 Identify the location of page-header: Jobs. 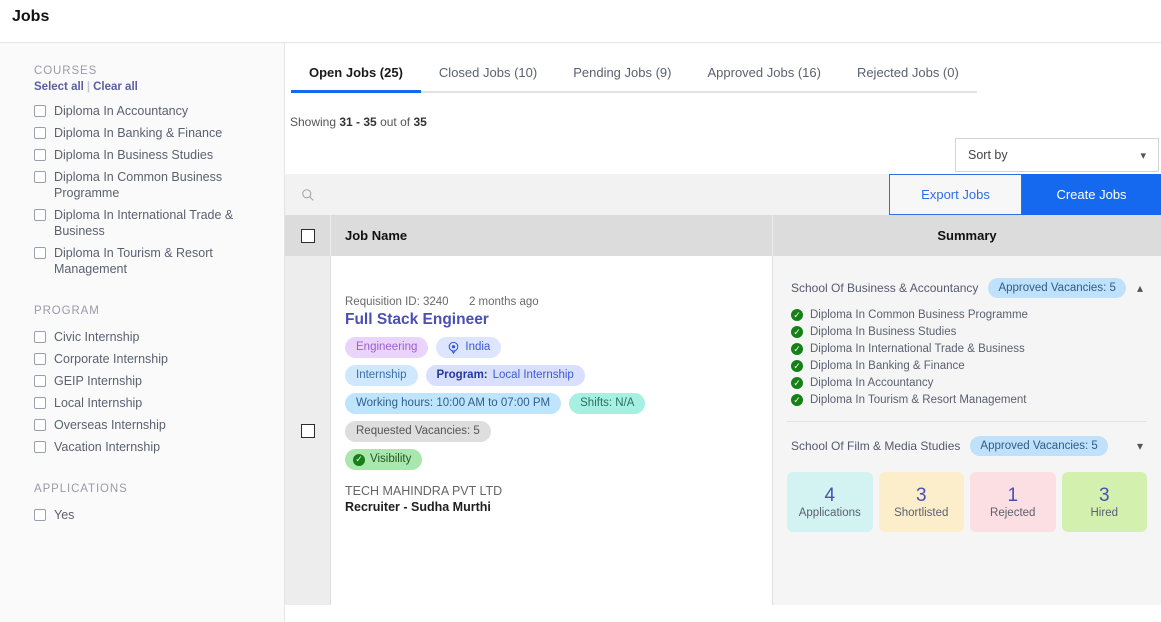
(580, 21).